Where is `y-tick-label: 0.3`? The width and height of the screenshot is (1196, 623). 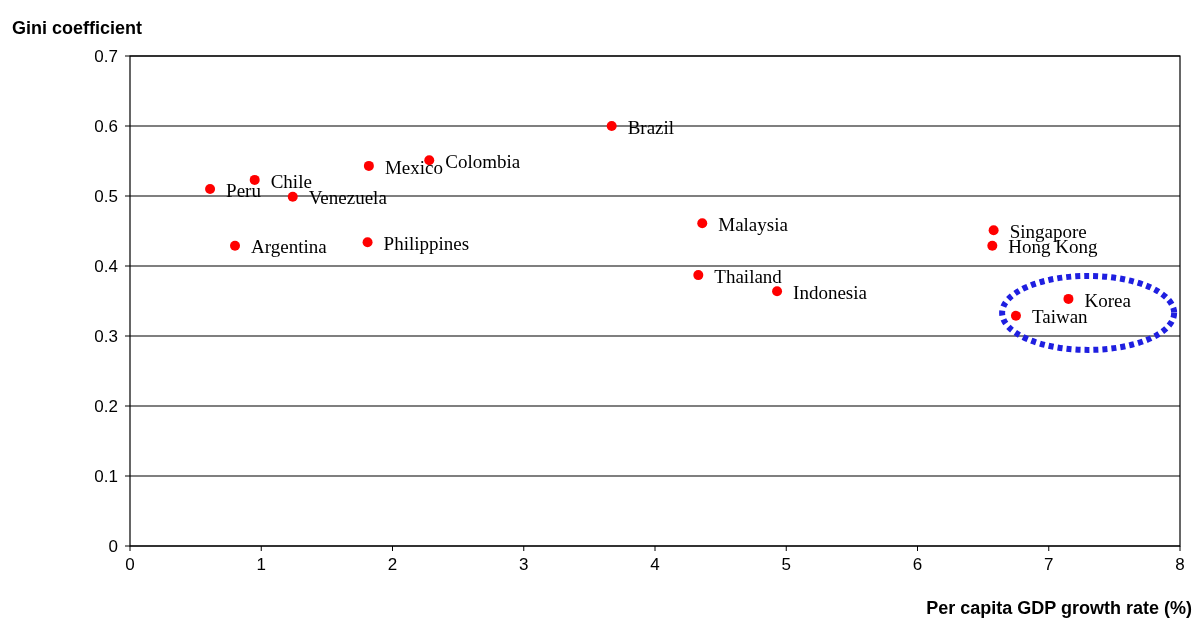
y-tick-label: 0.3 is located at coordinates (106, 336).